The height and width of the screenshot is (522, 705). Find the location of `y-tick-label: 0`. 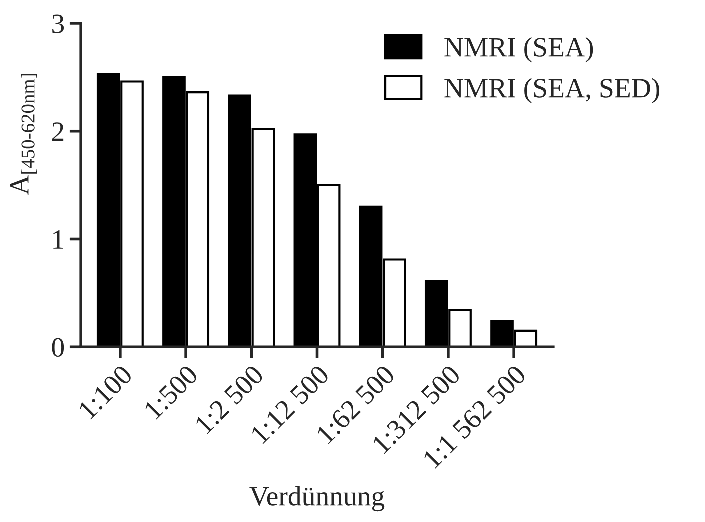

y-tick-label: 0 is located at coordinates (58, 348).